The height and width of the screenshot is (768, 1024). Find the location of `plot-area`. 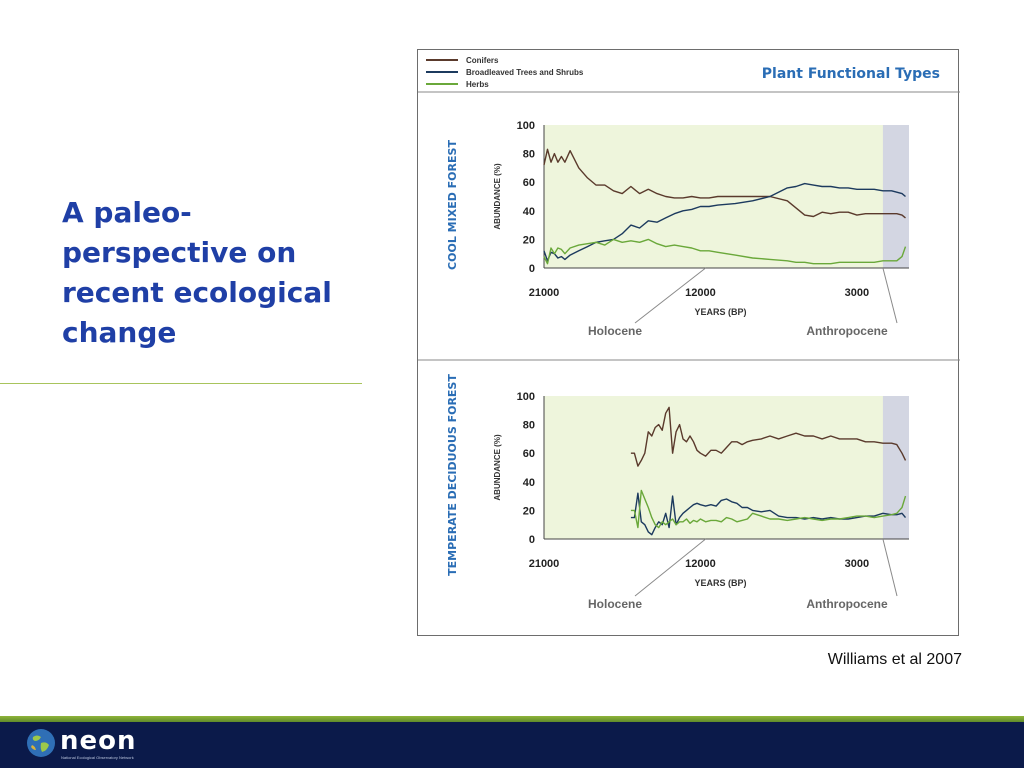

plot-area is located at coordinates (726, 467).